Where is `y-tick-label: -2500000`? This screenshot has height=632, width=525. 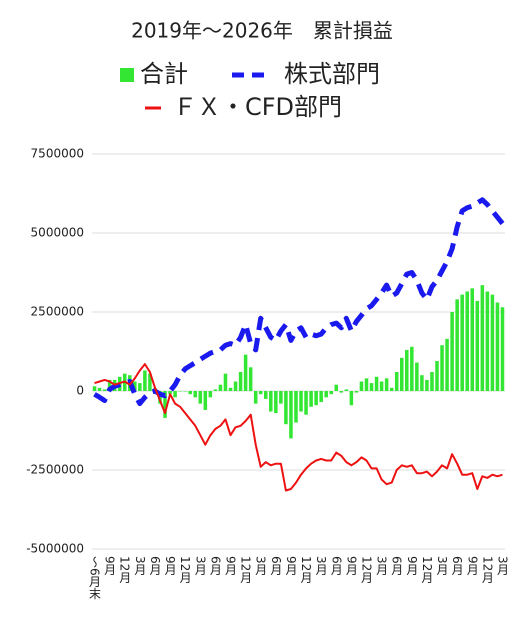
y-tick-label: -2500000 is located at coordinates (55, 470).